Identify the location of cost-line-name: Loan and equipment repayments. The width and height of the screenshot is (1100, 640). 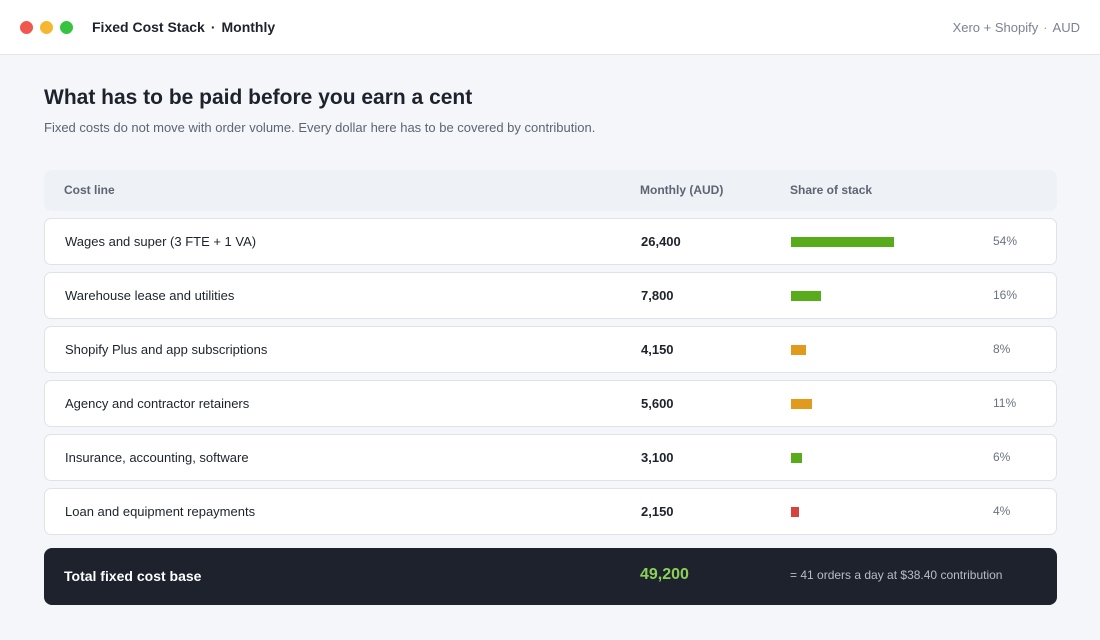
(160, 511).